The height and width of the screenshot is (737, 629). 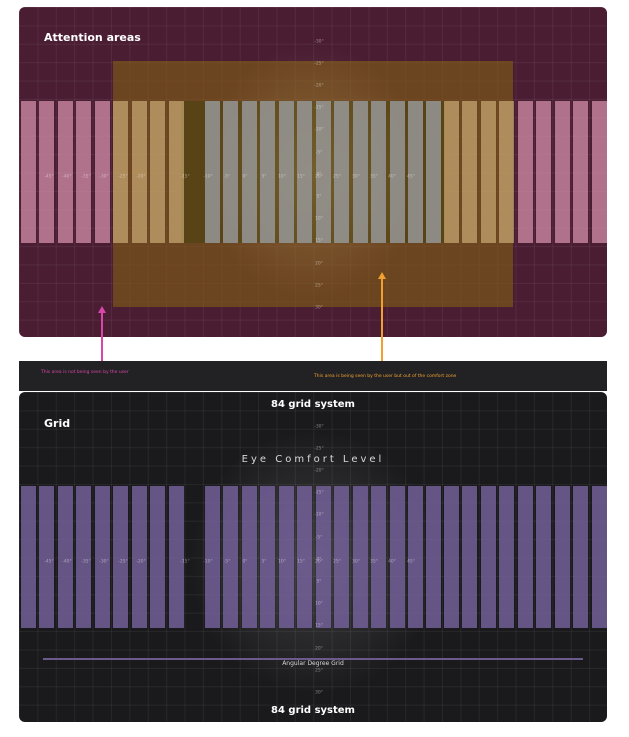 I want to click on angular-degree-line, so click(x=313, y=659).